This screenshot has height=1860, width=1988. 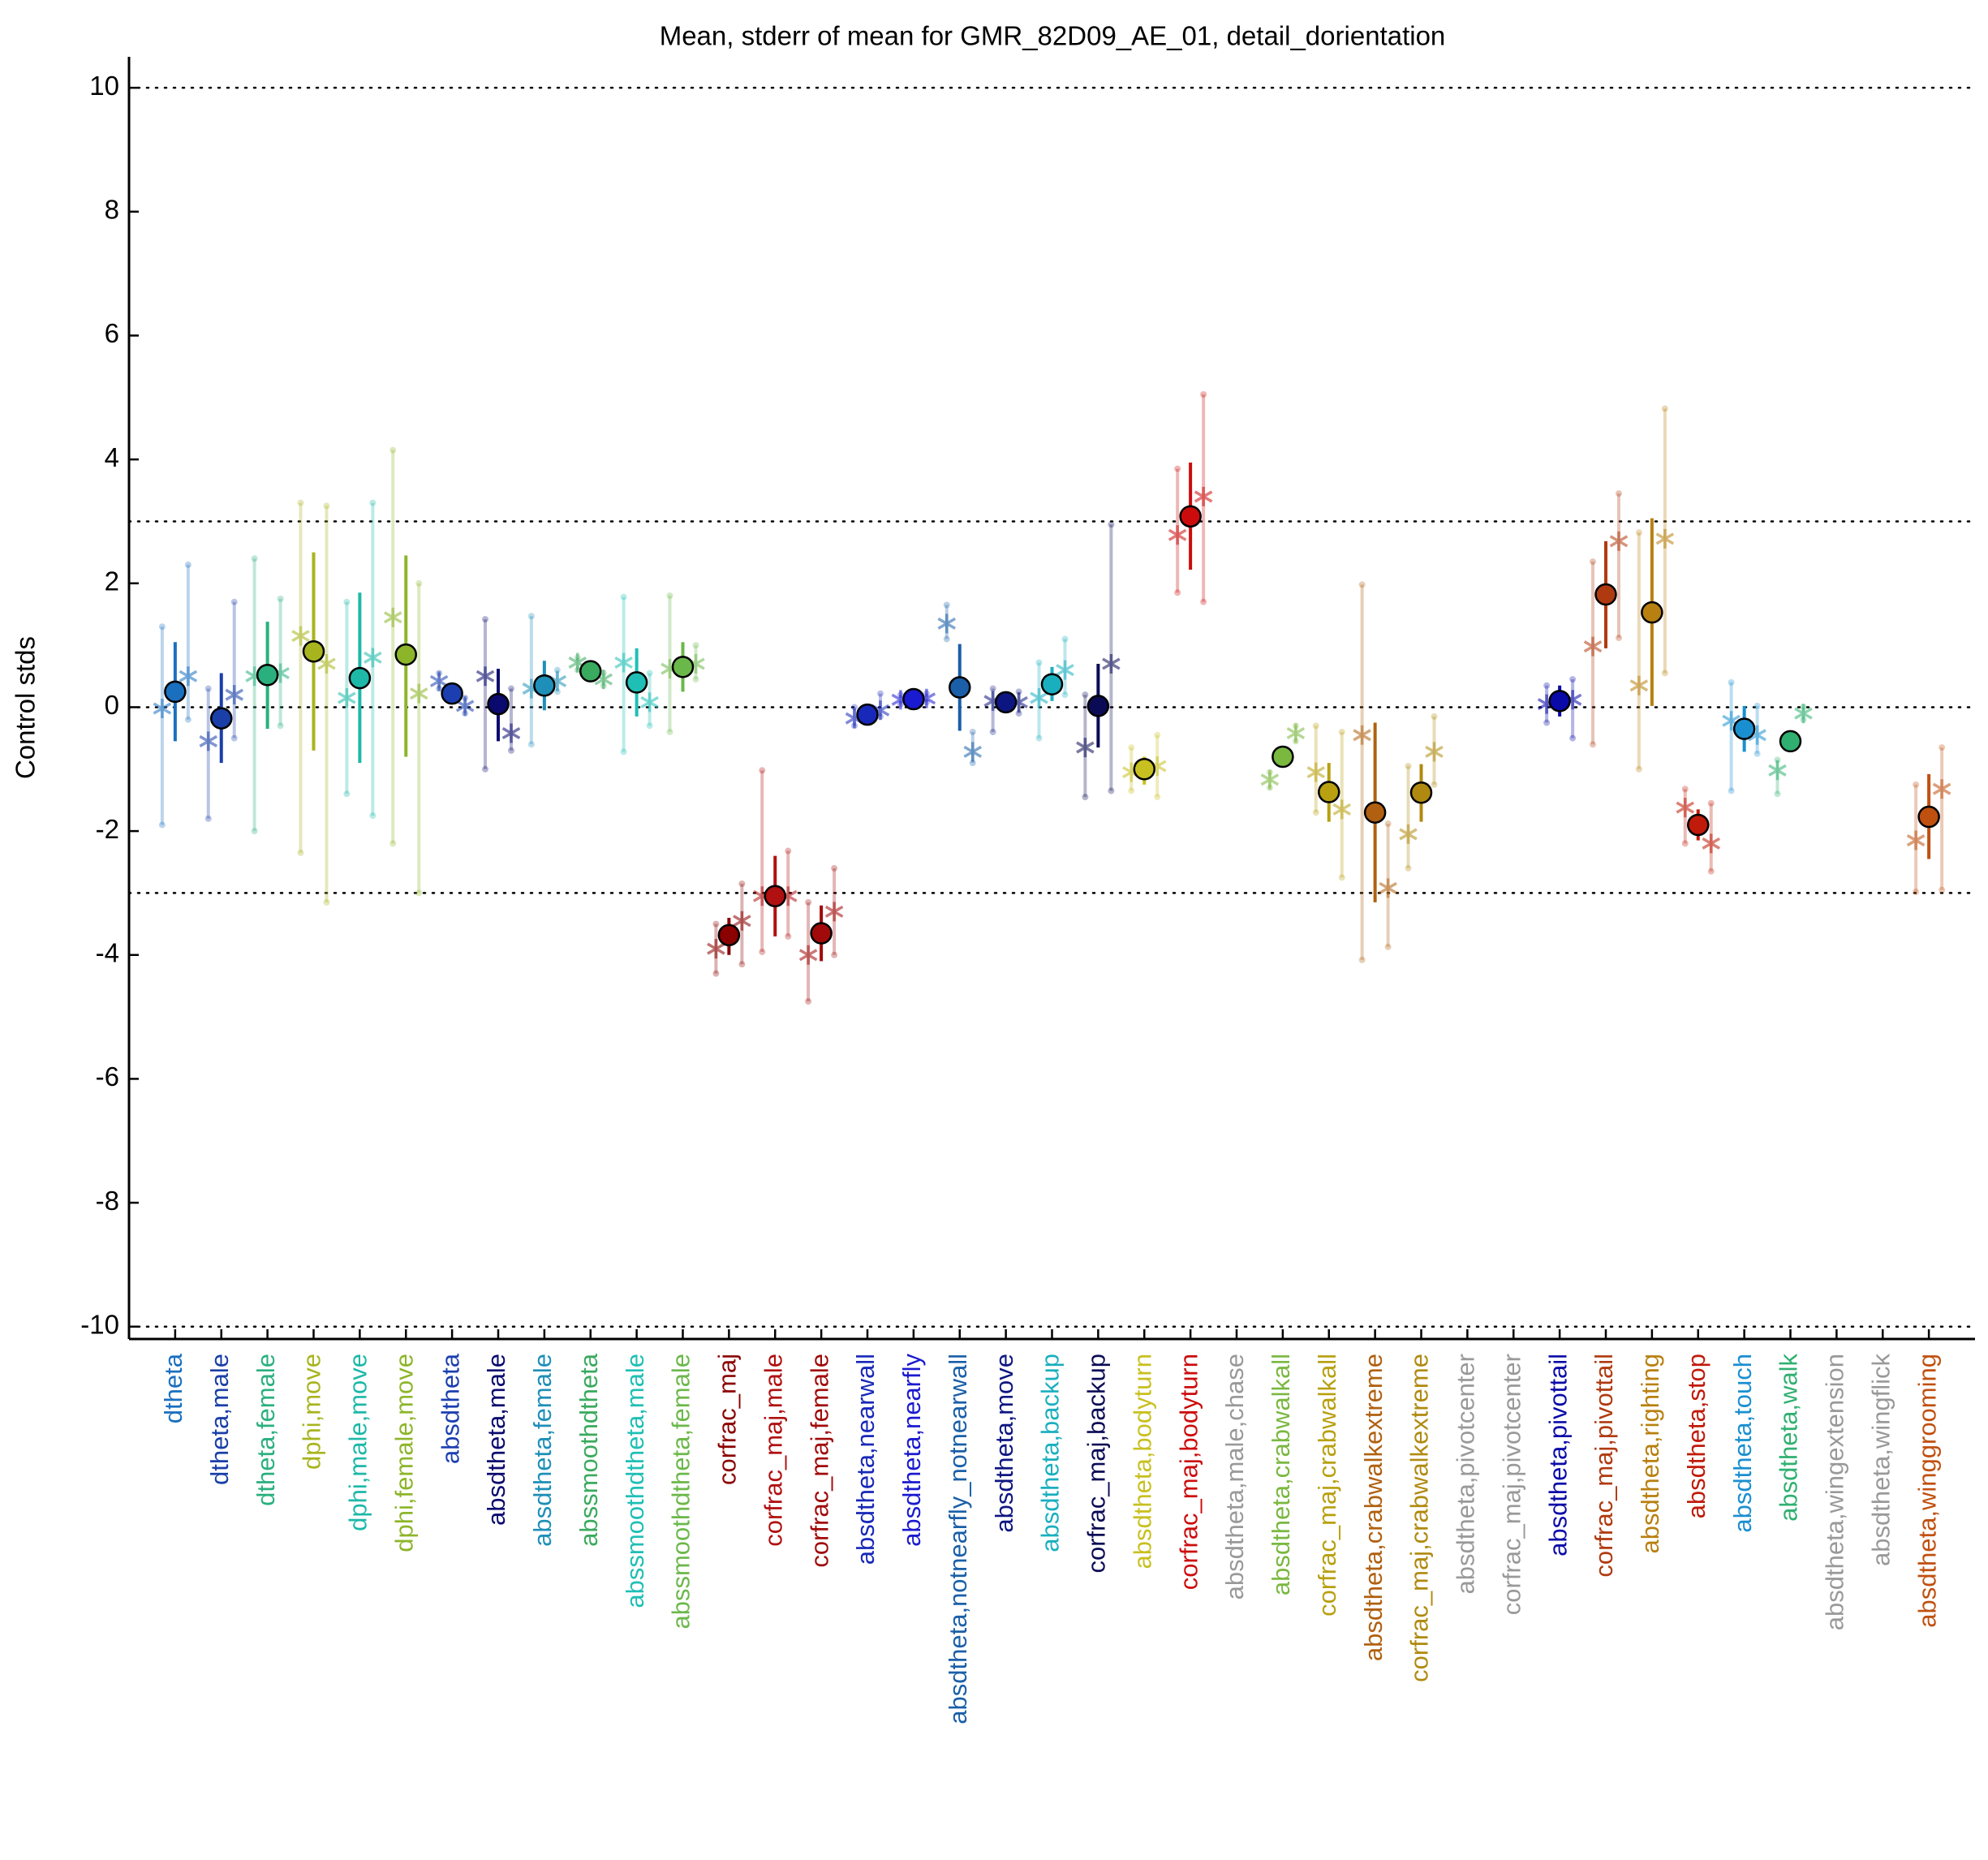 I want to click on x-tick-label: absdtheta,winggrooming, so click(x=1927, y=1491).